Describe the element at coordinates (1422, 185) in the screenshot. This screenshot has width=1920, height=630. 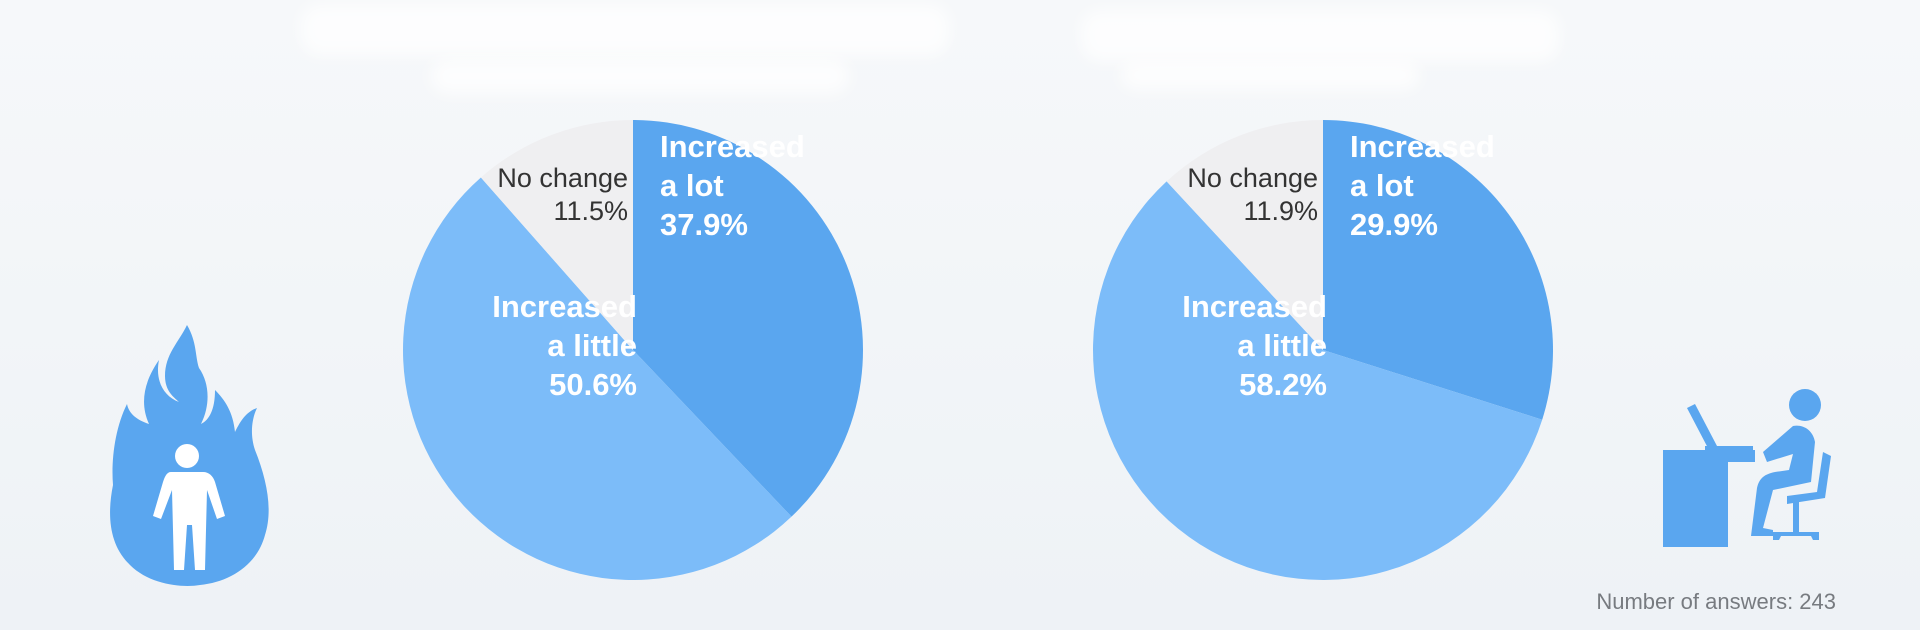
I see `pie2-label-increased-a-lot: Increased a lot 29.9%` at that location.